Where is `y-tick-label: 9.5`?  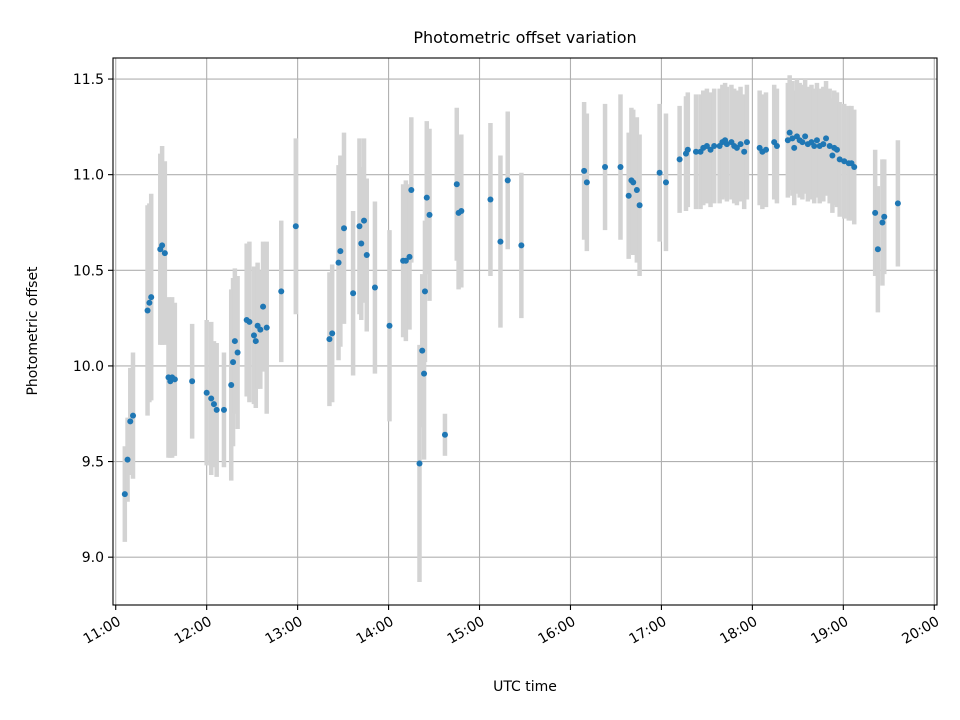 y-tick-label: 9.5 is located at coordinates (93, 463).